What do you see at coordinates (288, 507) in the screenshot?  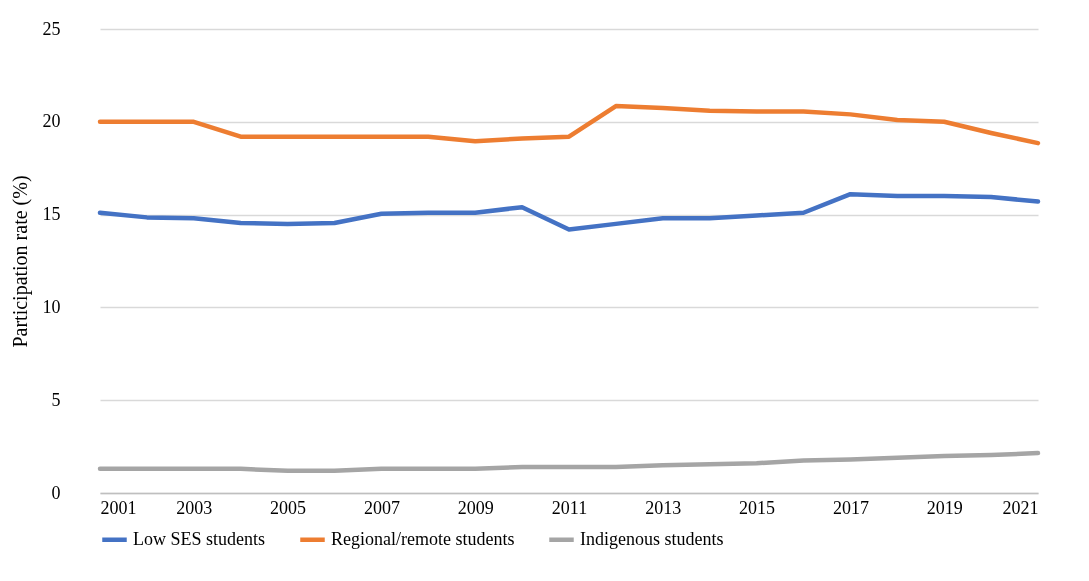 I see `x-tick-label: 2005` at bounding box center [288, 507].